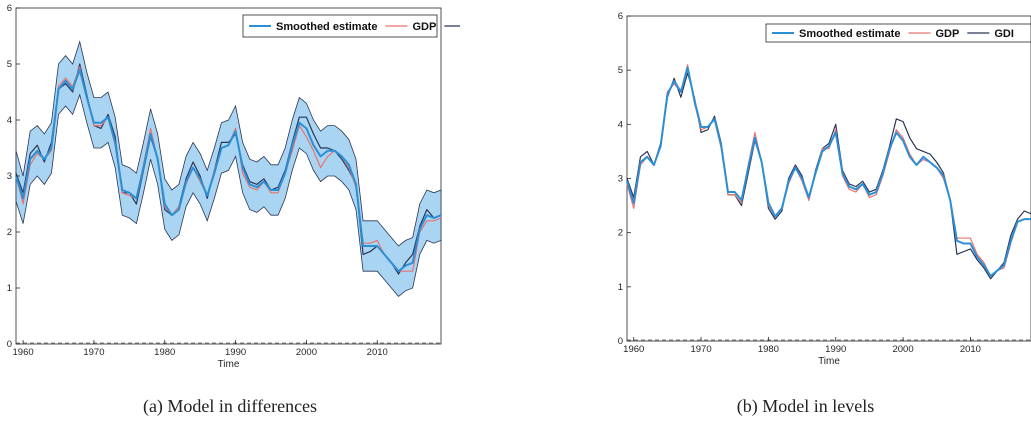 The image size is (1031, 427). What do you see at coordinates (230, 406) in the screenshot?
I see `caption-differences: (a) Model in differences` at bounding box center [230, 406].